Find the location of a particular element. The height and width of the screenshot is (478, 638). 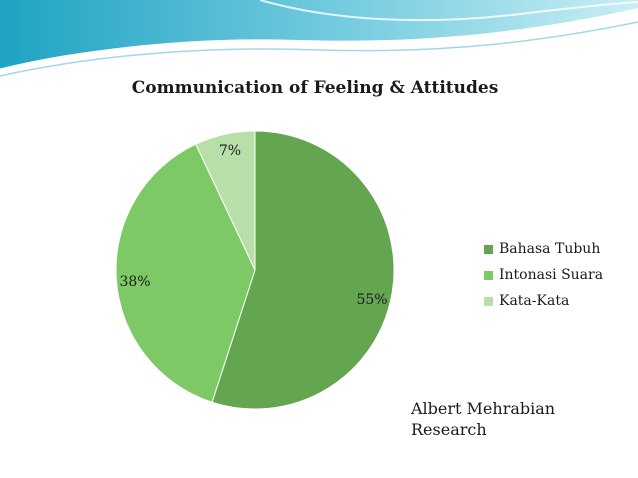

legend-item-kata-kata: Kata-Kata is located at coordinates (543, 301).